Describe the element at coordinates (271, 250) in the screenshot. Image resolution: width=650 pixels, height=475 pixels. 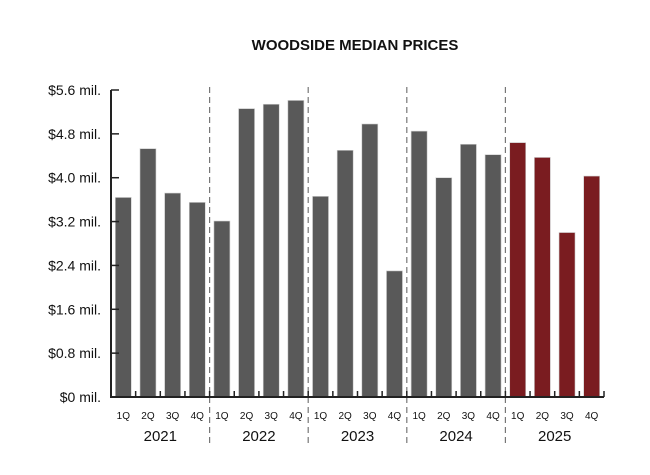
I see `bar-2022-3Q` at that location.